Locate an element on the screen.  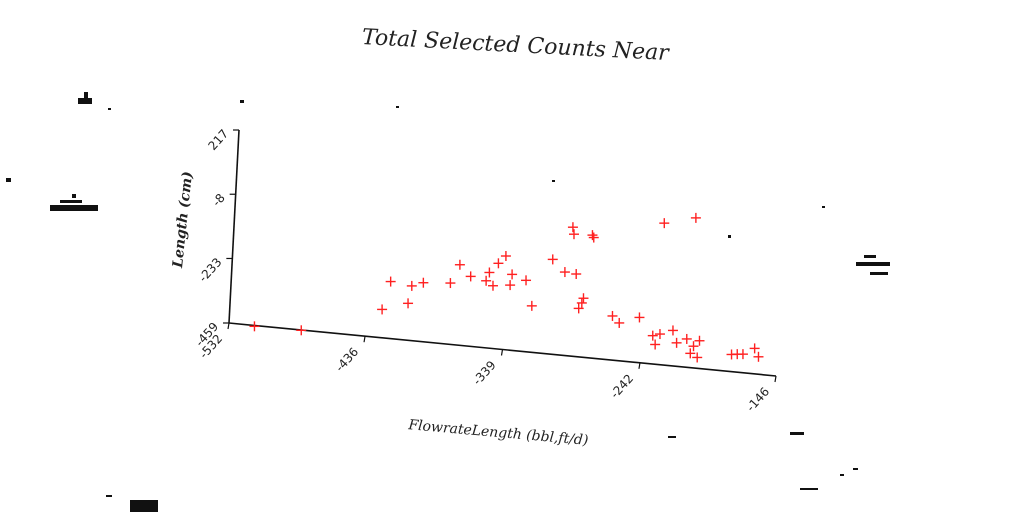
y-tick-label: 217 is located at coordinates (218, 140).